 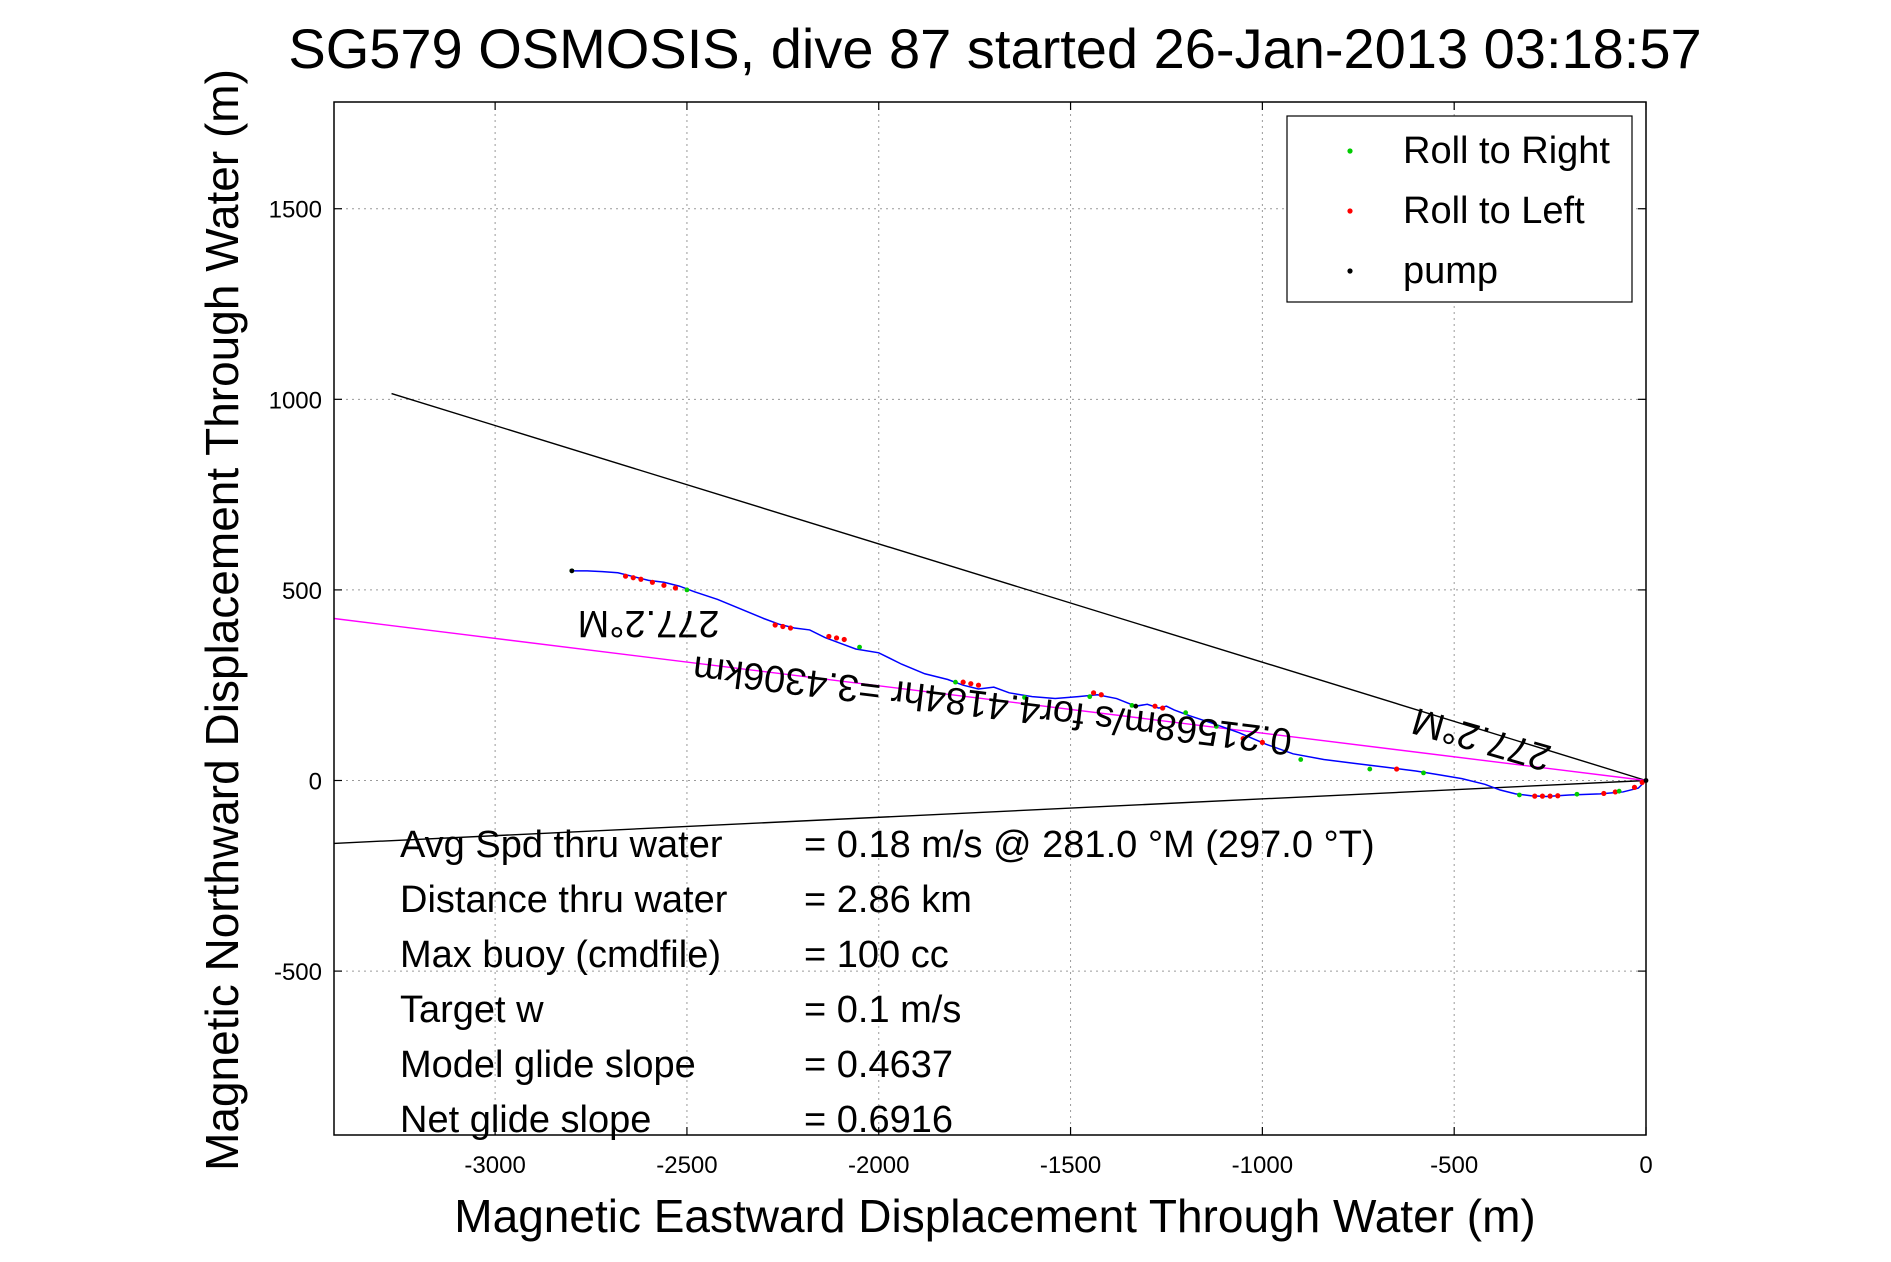 What do you see at coordinates (564, 900) in the screenshot?
I see `stat-label: Distance thru water` at bounding box center [564, 900].